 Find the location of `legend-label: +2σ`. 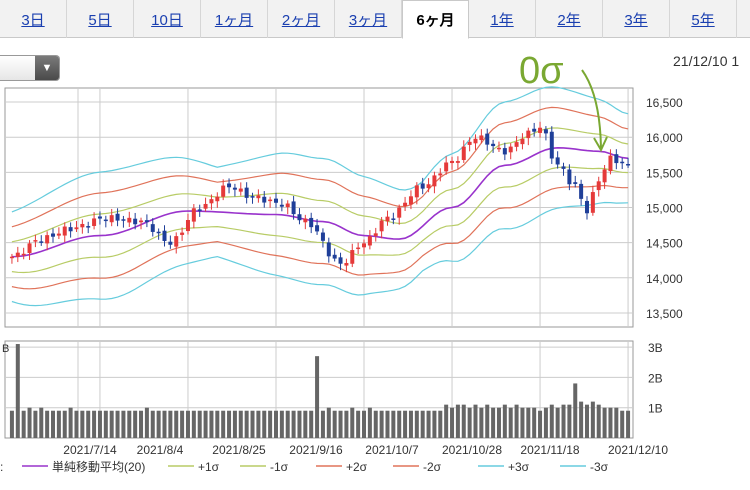

legend-label: +2σ is located at coordinates (357, 467).